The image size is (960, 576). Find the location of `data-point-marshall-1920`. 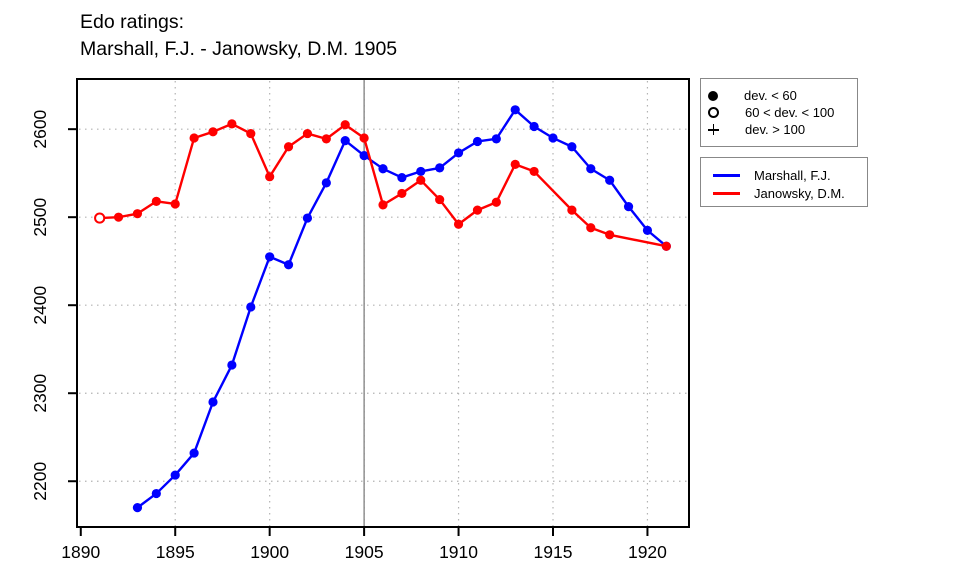

data-point-marshall-1920 is located at coordinates (647, 230).